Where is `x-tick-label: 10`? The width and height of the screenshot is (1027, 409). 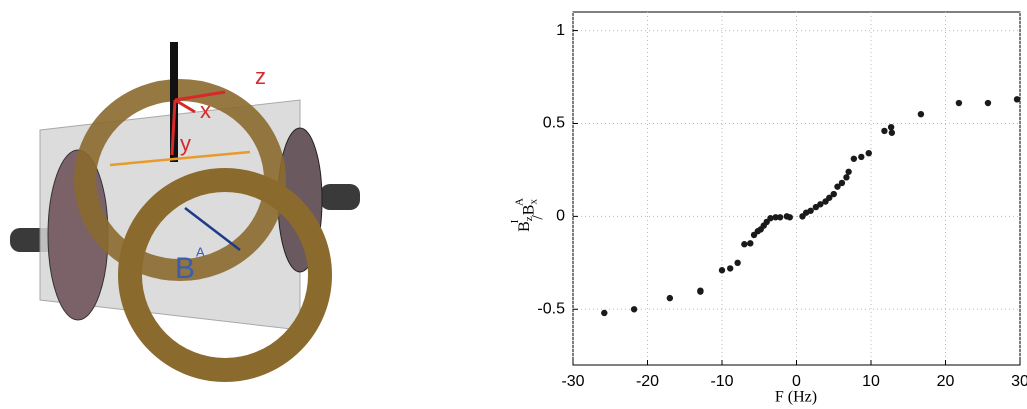 x-tick-label: 10 is located at coordinates (871, 381).